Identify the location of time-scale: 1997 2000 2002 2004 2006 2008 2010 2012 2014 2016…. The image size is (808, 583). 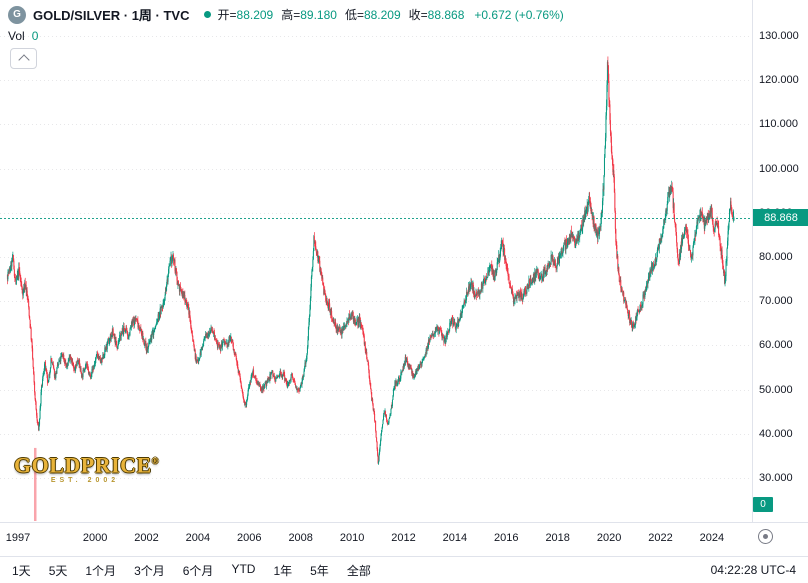
(404, 539).